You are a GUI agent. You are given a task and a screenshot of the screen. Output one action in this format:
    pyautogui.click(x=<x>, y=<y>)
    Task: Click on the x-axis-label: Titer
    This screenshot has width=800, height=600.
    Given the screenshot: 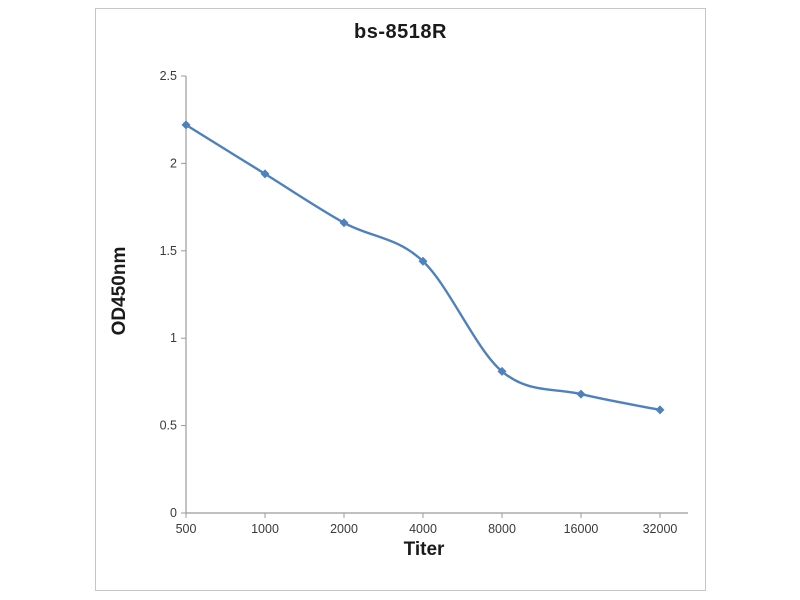 What is the action you would take?
    pyautogui.click(x=424, y=549)
    